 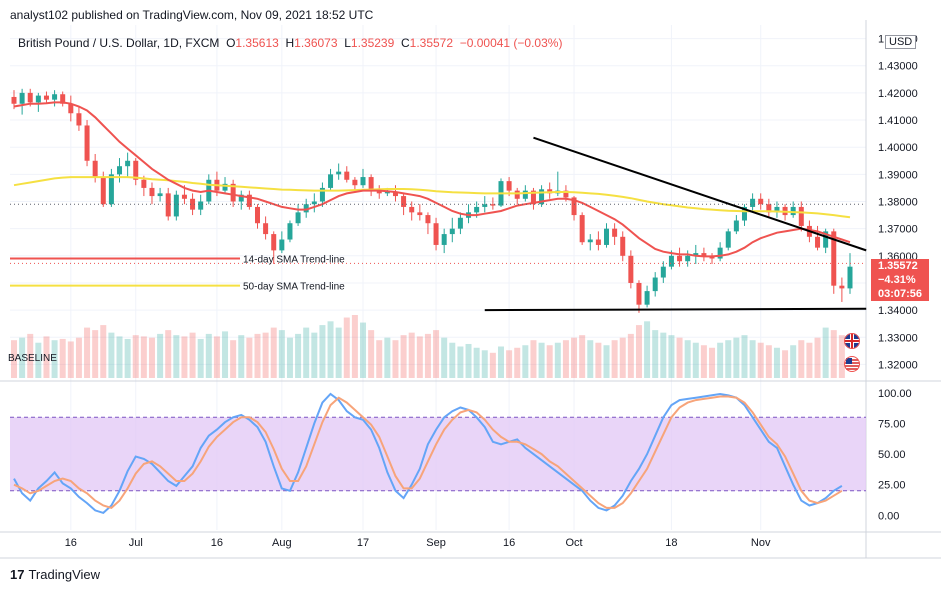 I want to click on open-label: O, so click(x=231, y=43).